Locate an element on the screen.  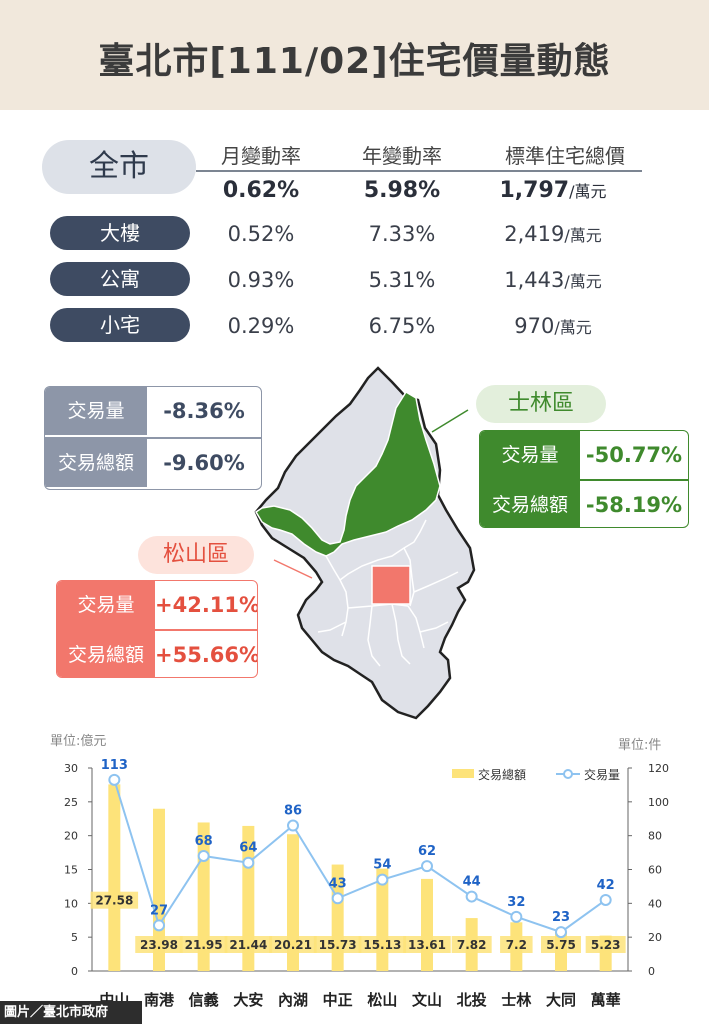
category-label-內湖: 內湖 is located at coordinates (293, 1000).